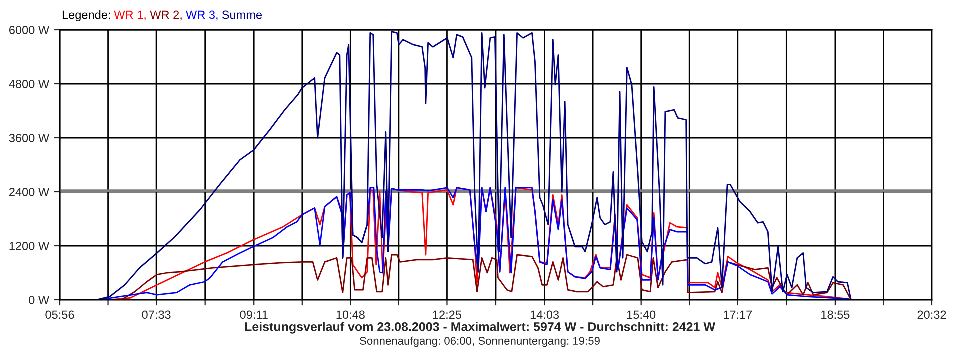  Describe the element at coordinates (480, 328) in the screenshot. I see `text: Leistungsverlauf vom 23.08.2003 - Maximalwert: 5974 W - Durchschnitt: 2421 W` at that location.